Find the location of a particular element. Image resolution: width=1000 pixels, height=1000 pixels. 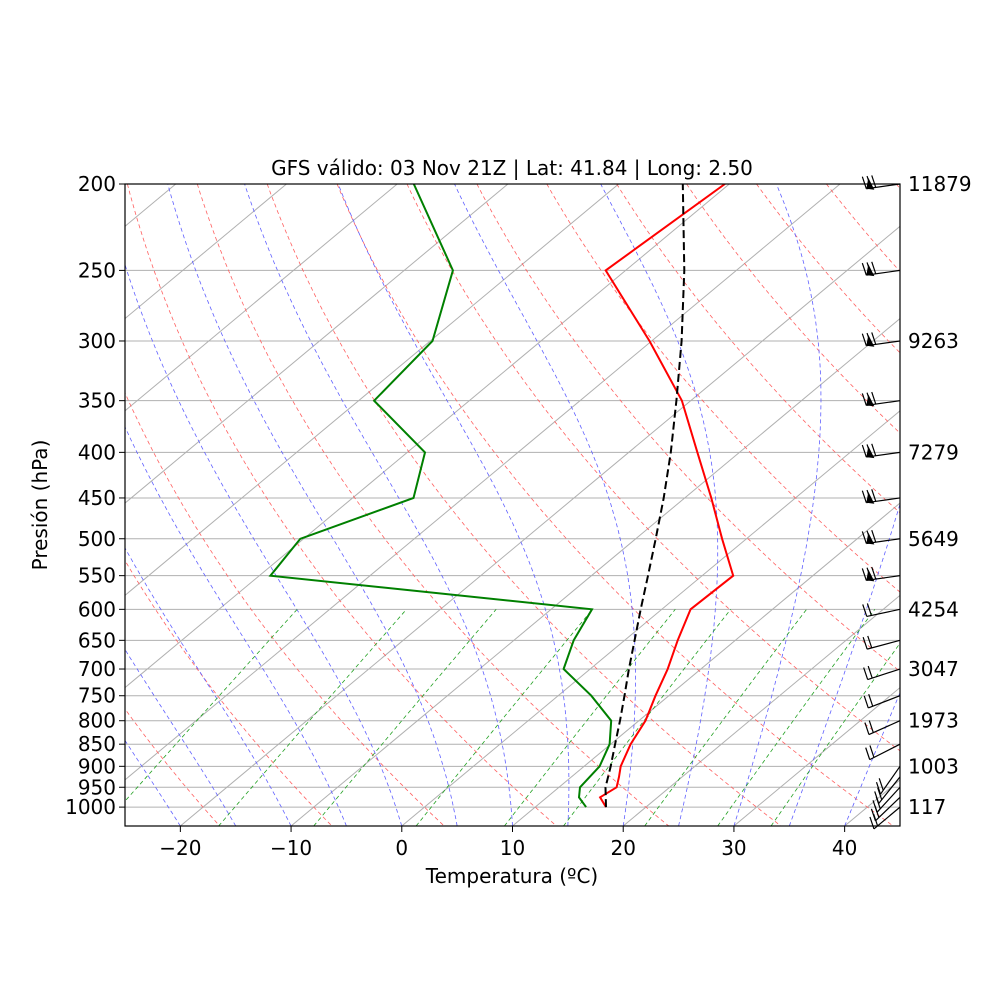

parcel-profile-line is located at coordinates (645, 496).